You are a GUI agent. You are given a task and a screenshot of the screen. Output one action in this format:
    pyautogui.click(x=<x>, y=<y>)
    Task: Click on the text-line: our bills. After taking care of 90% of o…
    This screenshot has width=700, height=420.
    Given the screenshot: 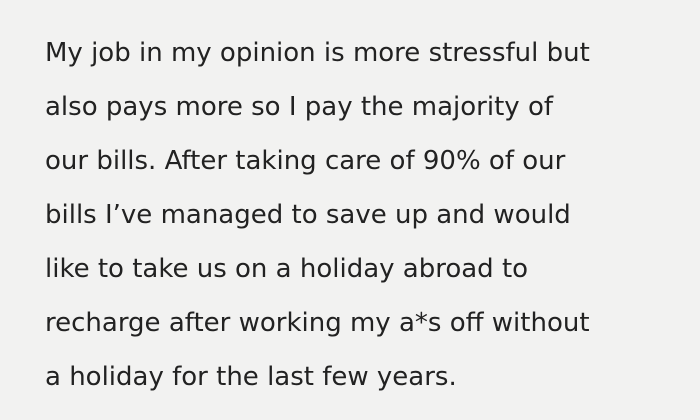 What is the action you would take?
    pyautogui.click(x=305, y=161)
    